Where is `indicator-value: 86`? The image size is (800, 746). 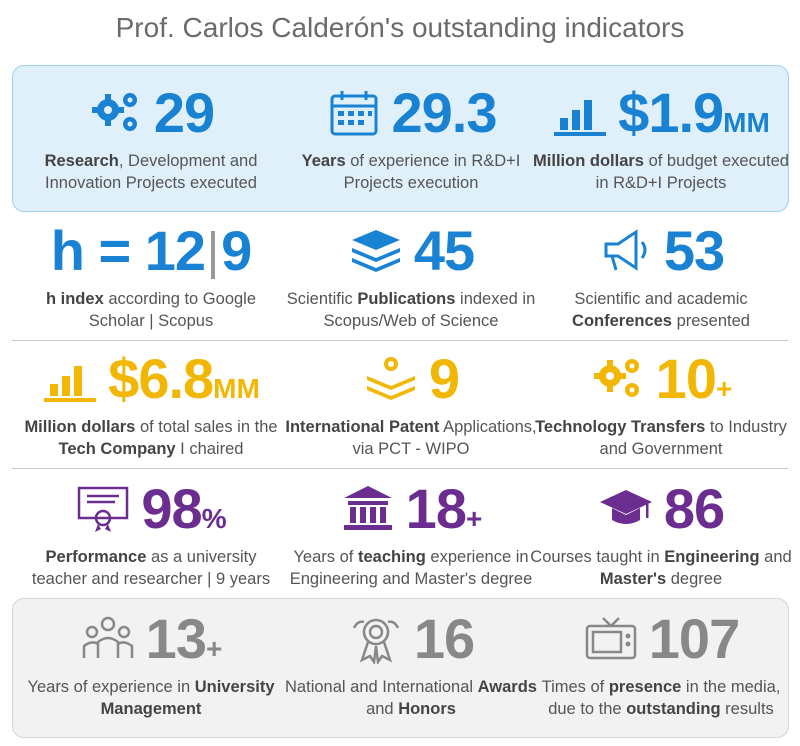
indicator-value: 86 is located at coordinates (694, 508).